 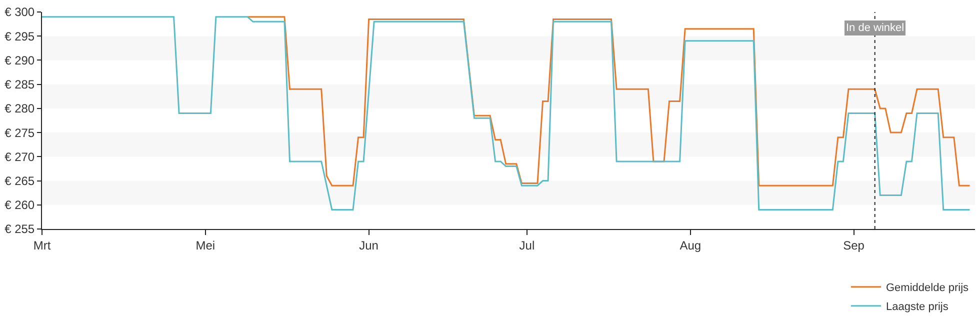 I want to click on y-tick-label: € 260, so click(x=19, y=205).